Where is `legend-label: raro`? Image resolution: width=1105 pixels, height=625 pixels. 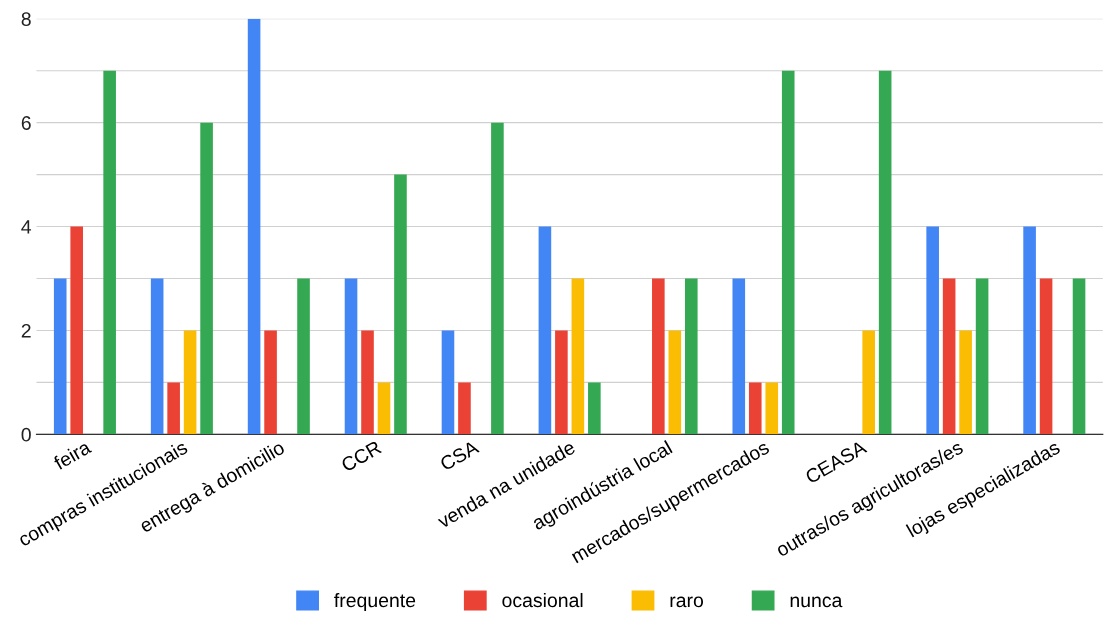
legend-label: raro is located at coordinates (687, 602).